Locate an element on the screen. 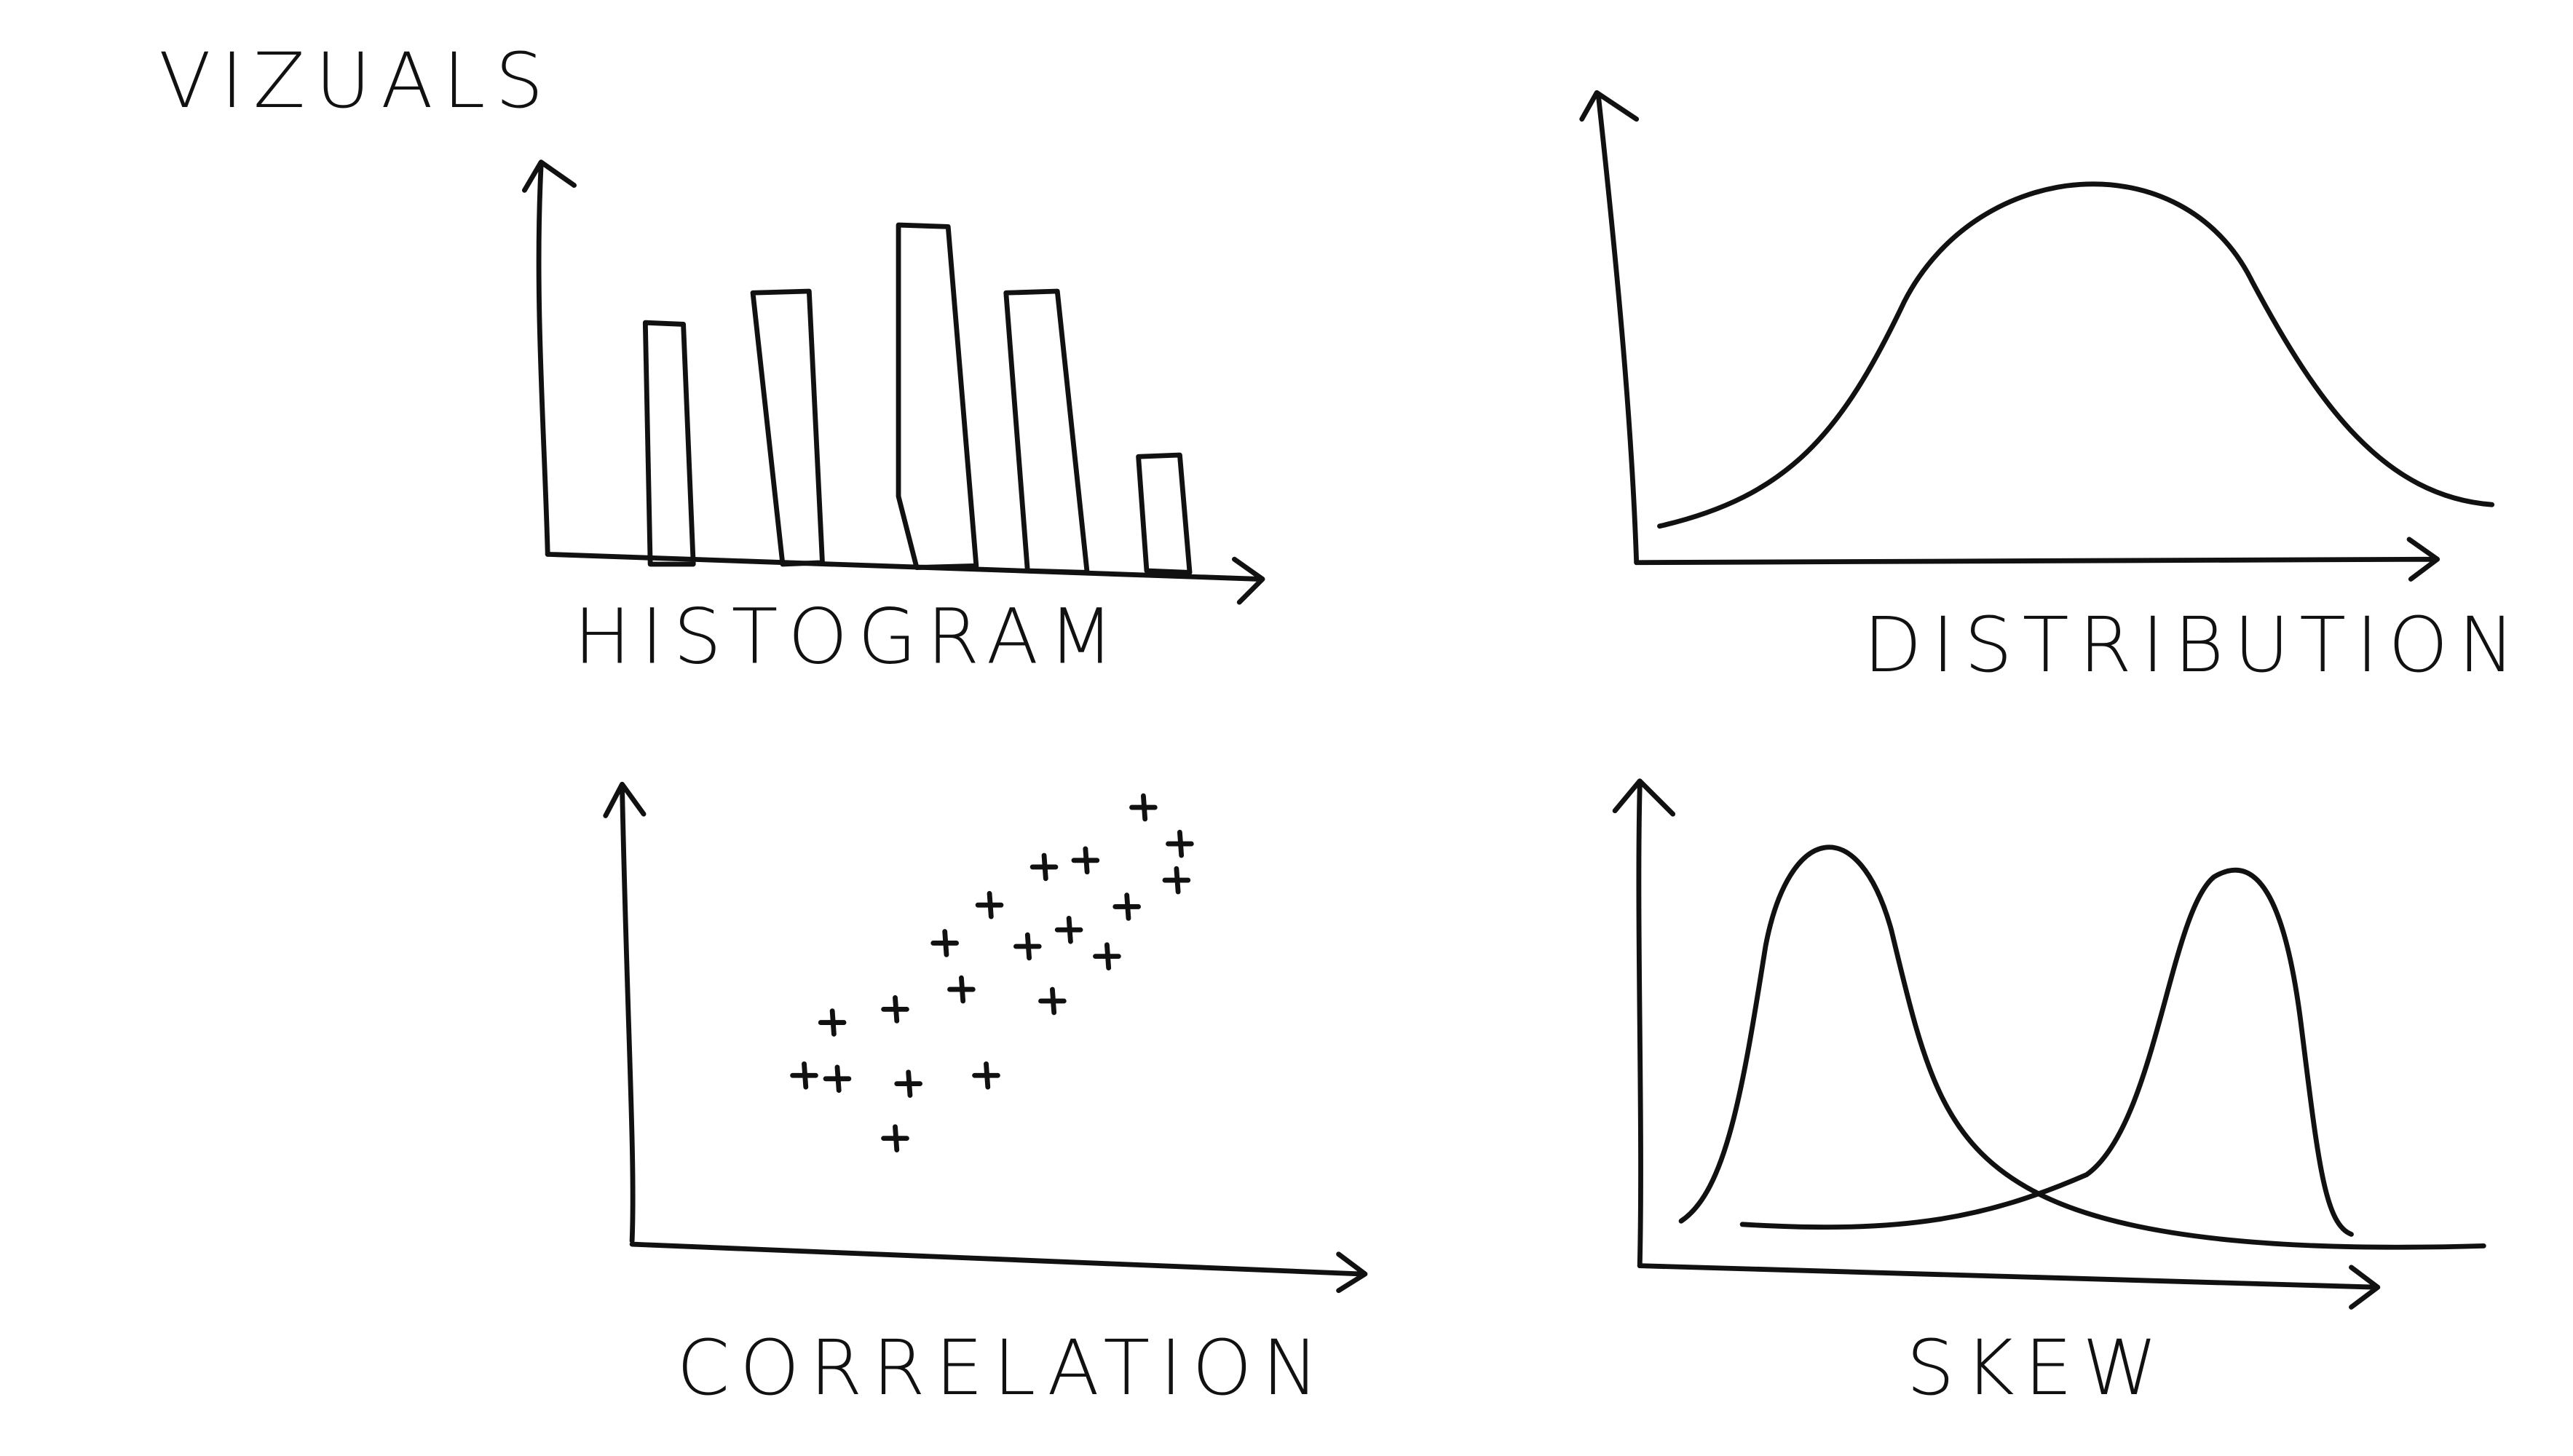 The width and height of the screenshot is (2573, 1456). panel-label: DISTRIBUTION is located at coordinates (2194, 645).